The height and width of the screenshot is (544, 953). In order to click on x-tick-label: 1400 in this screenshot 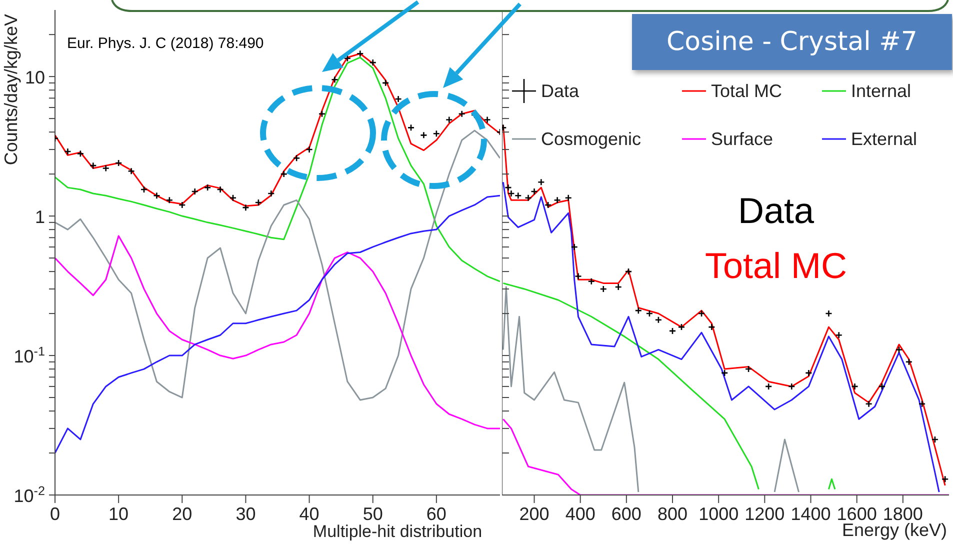, I will do `click(810, 514)`.